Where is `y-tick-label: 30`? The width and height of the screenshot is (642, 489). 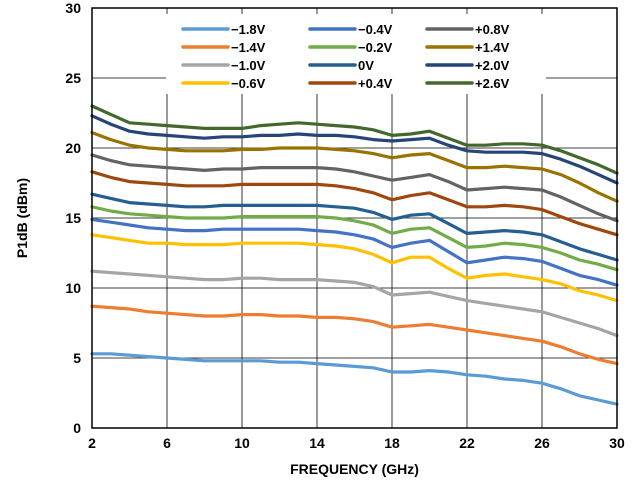
y-tick-label: 30 is located at coordinates (73, 8).